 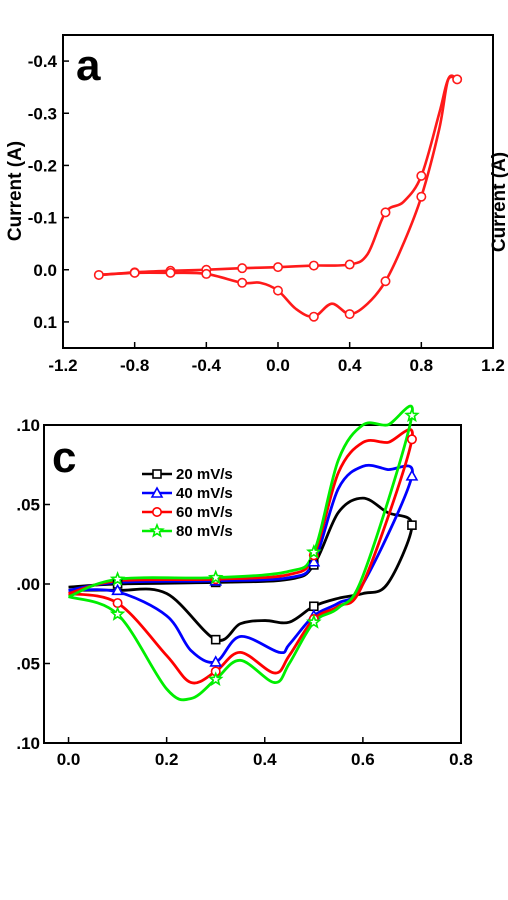 What do you see at coordinates (28, 584) in the screenshot?
I see `panel-c-y-tick-label: .00` at bounding box center [28, 584].